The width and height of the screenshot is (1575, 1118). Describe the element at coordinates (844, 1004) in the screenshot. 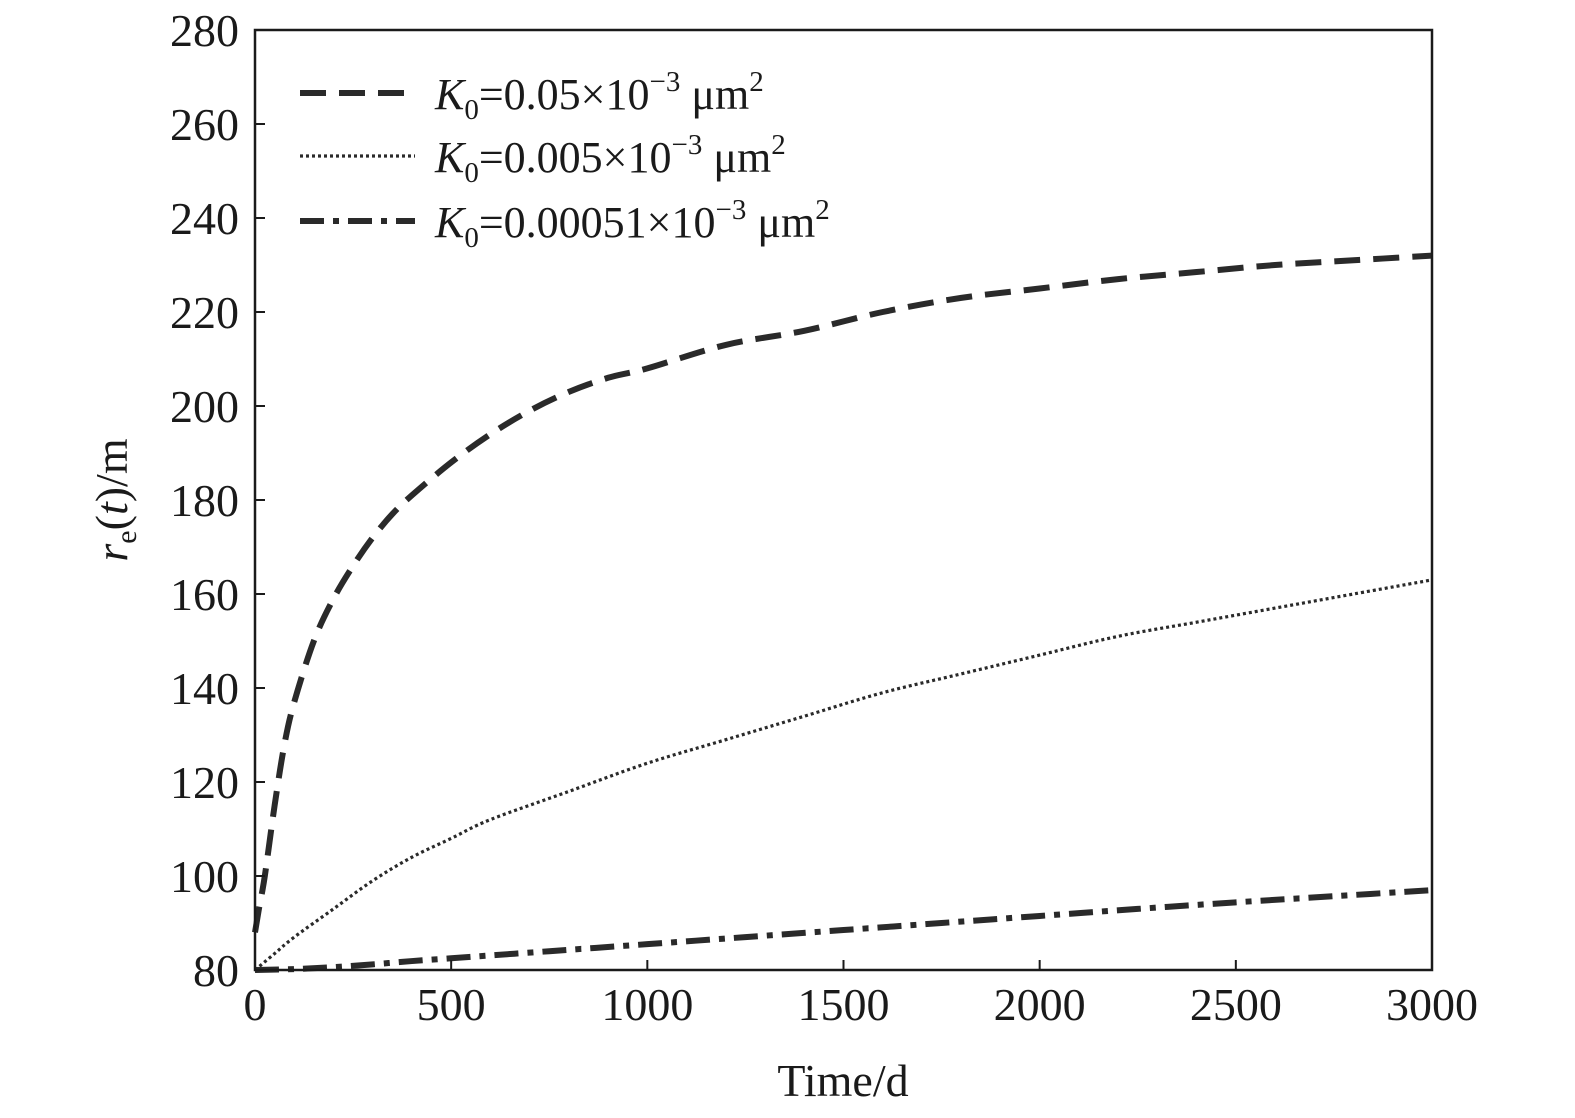

I see `x-tick-label: 1500` at that location.